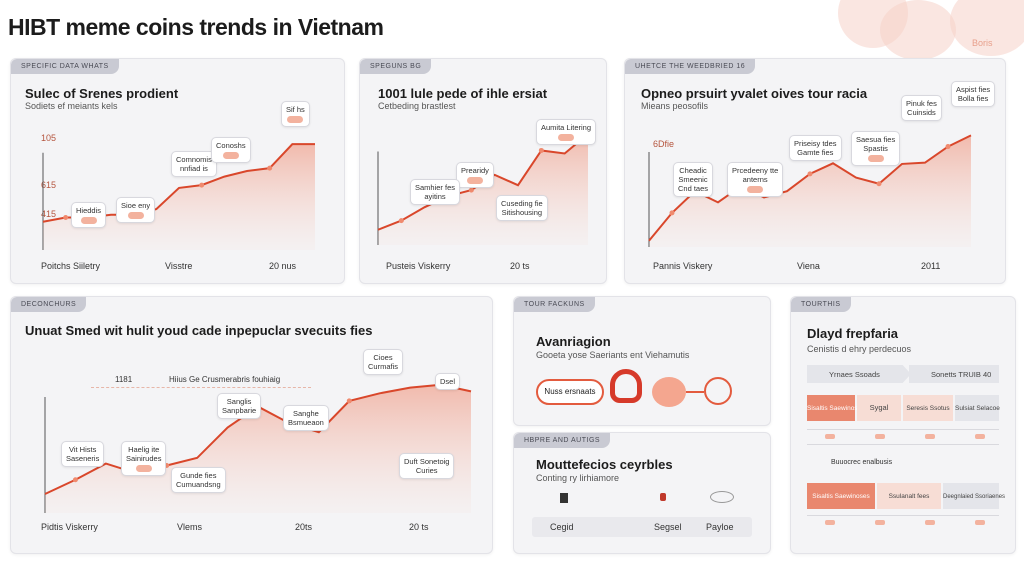  I want to click on grid-subrow, so click(903, 522).